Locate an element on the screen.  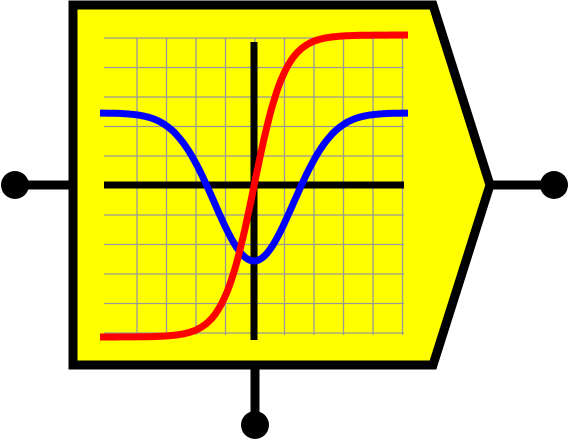
control-port-dot is located at coordinates (255, 425).